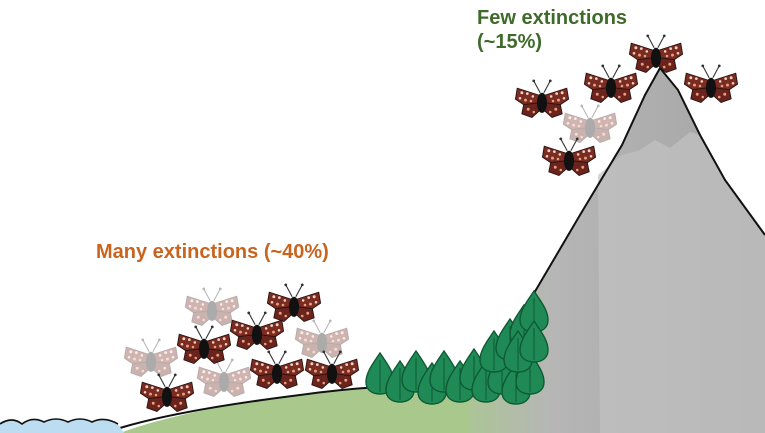  I want to click on lowland-ground, so click(295, 409).